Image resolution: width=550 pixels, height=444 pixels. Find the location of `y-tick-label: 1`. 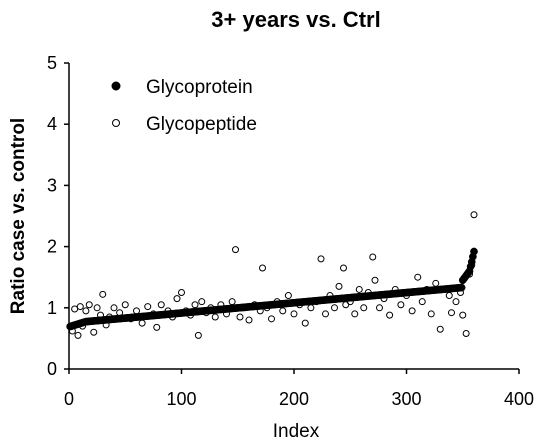

y-tick-label: 1 is located at coordinates (52, 308).